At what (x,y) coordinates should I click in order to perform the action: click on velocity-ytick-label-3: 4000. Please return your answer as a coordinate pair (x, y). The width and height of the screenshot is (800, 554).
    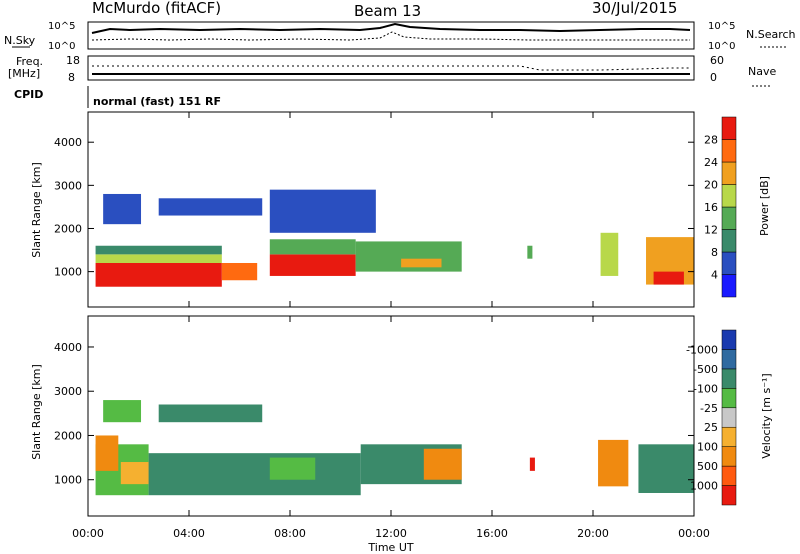
    Looking at the image, I should click on (68, 347).